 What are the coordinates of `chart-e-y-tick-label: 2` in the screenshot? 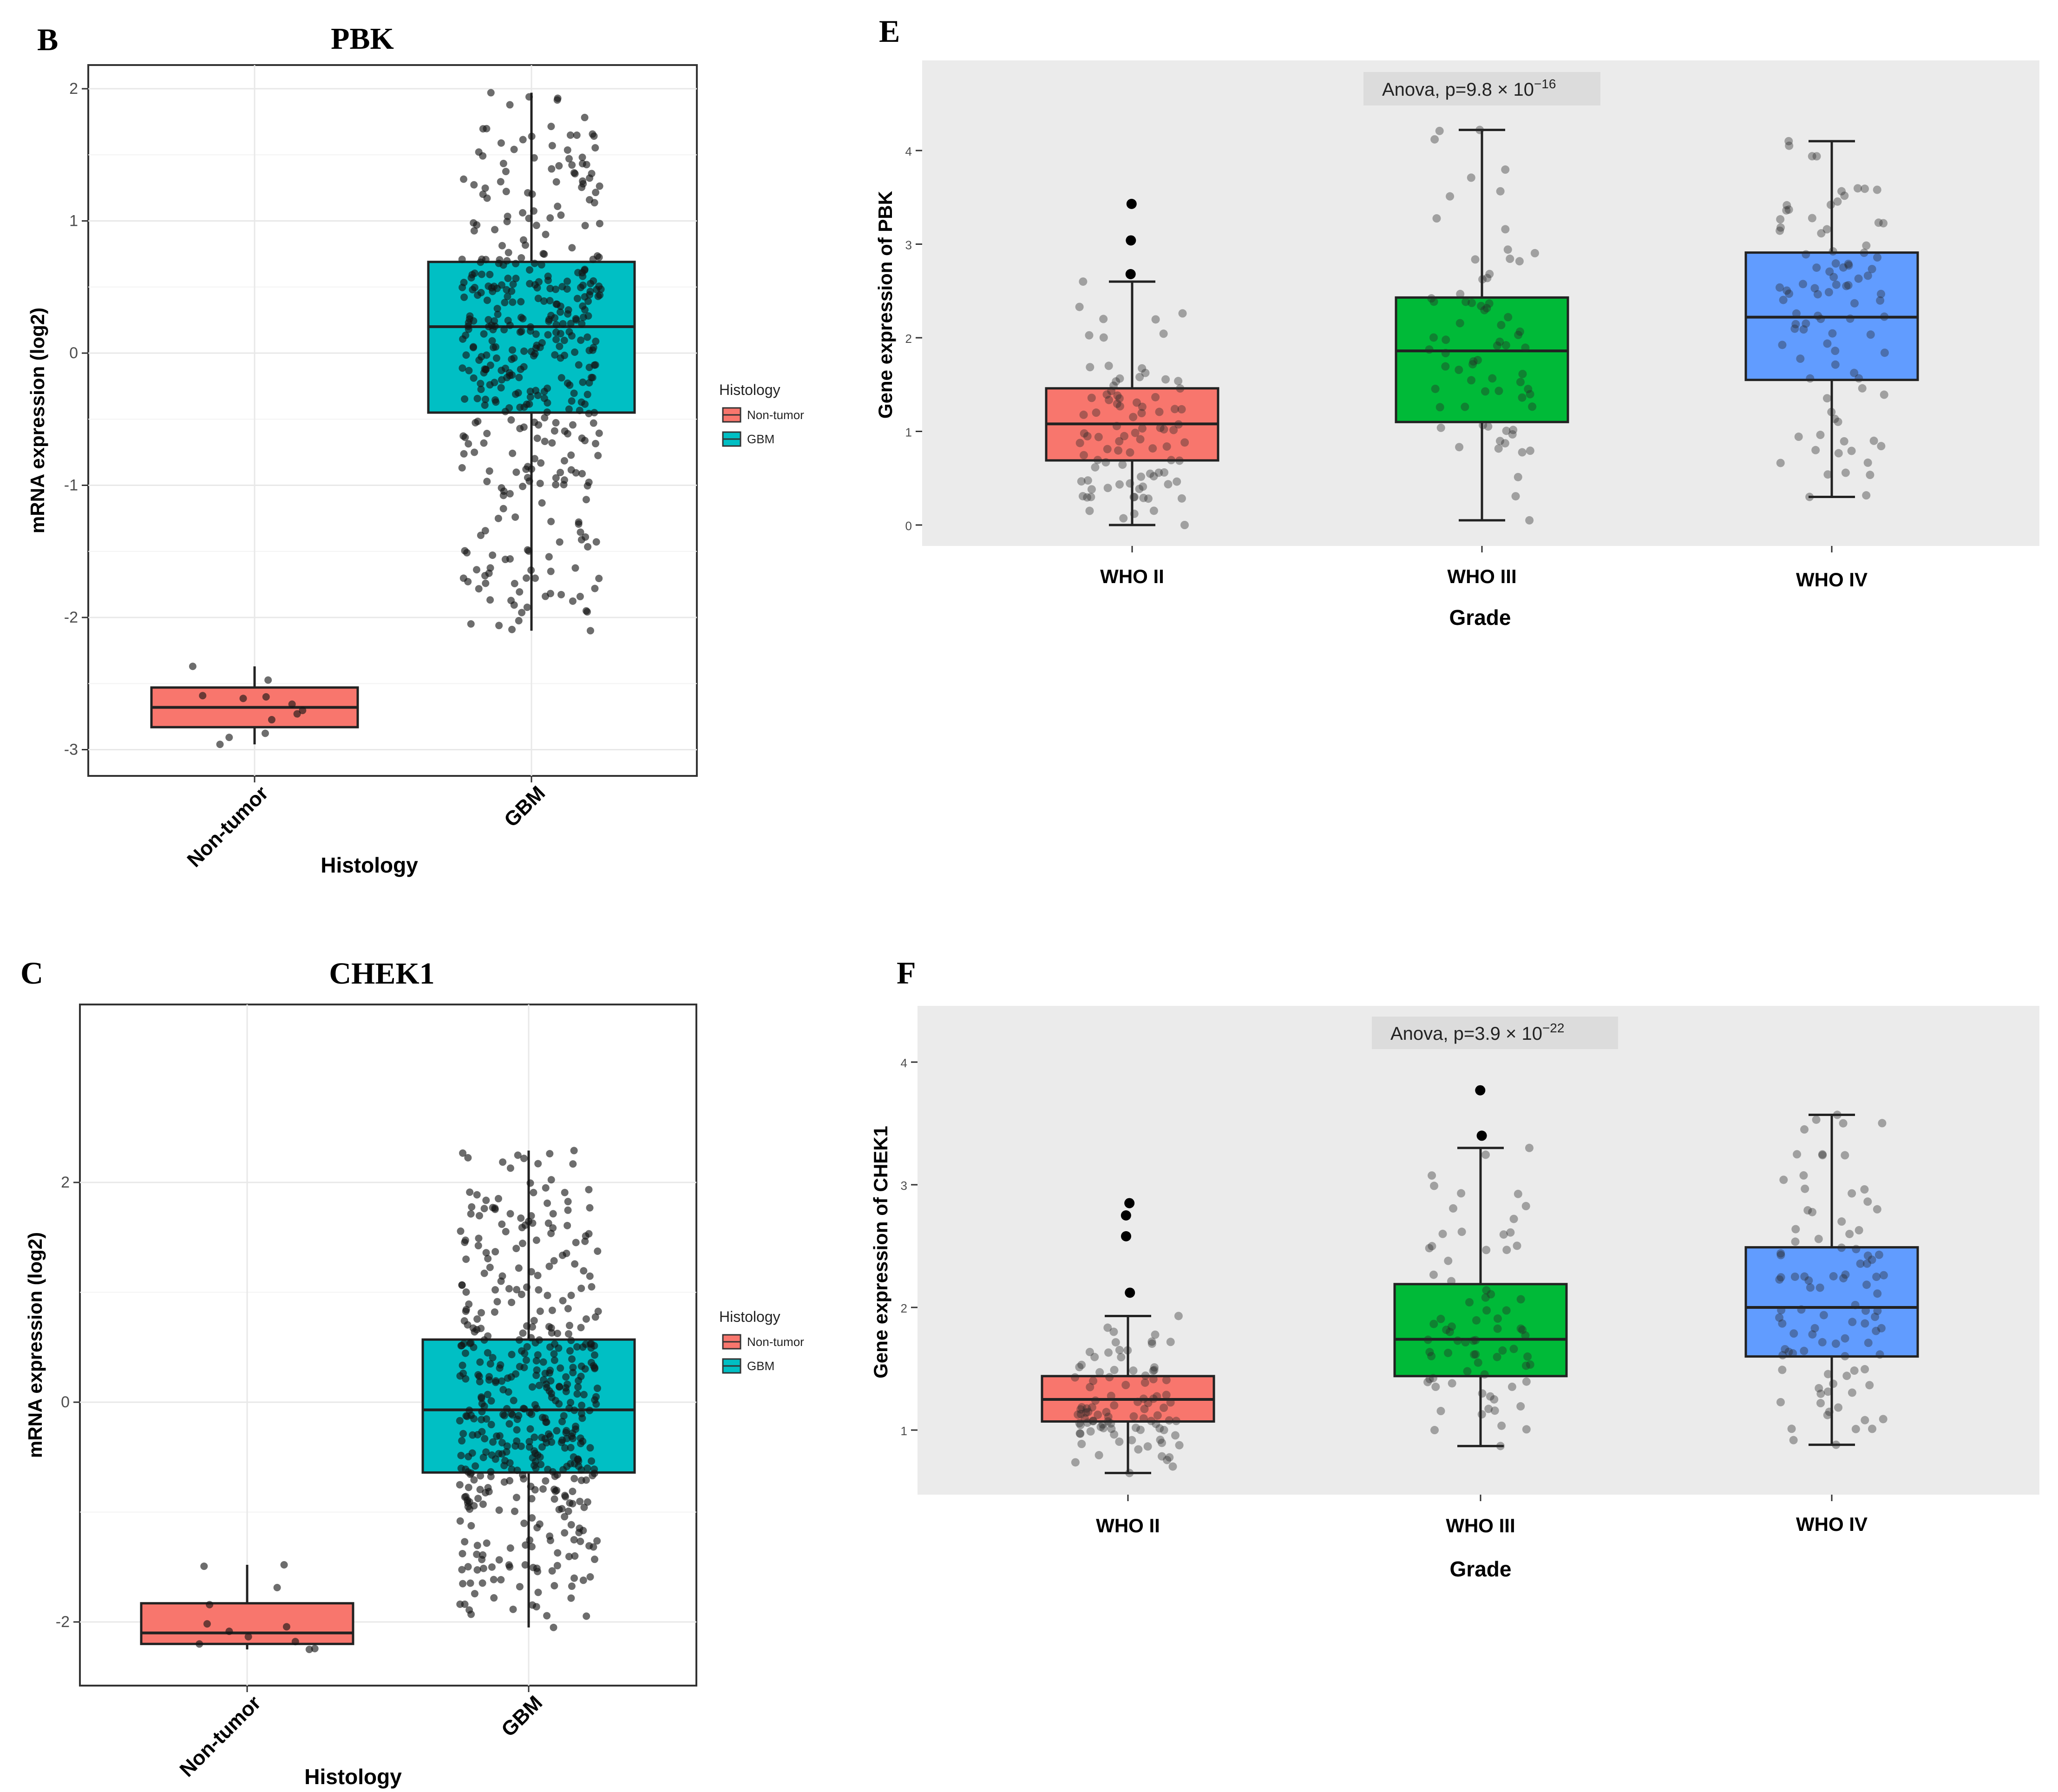 It's located at (908, 339).